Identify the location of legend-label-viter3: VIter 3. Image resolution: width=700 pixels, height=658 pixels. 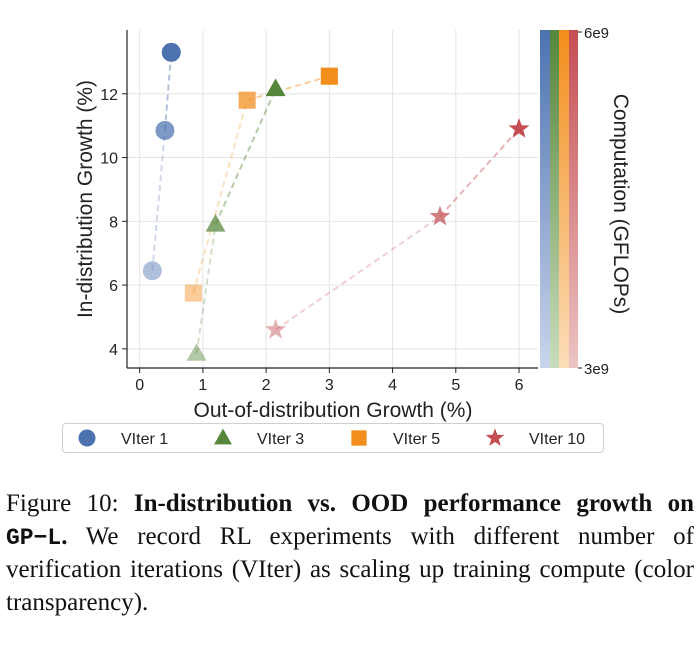
(280, 439).